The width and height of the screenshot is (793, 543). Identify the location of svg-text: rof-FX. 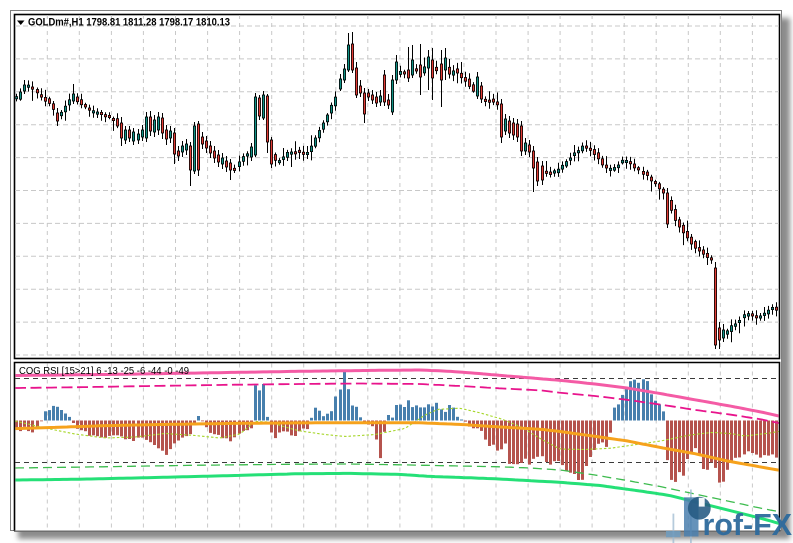
(748, 524).